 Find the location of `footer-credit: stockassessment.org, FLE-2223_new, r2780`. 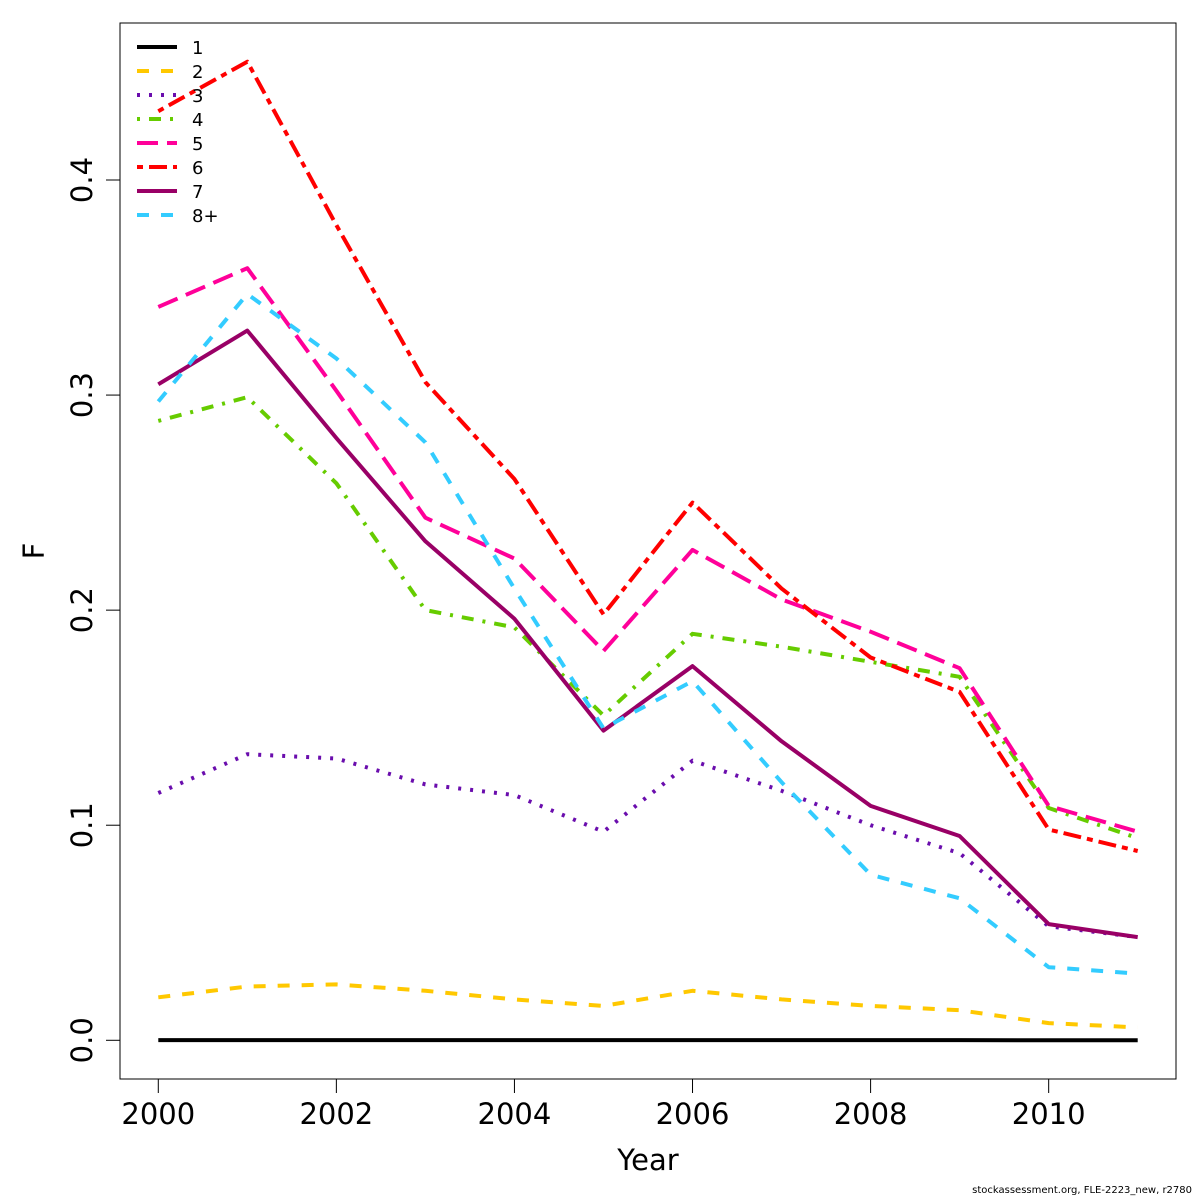

footer-credit: stockassessment.org, FLE-2223_new, r2780 is located at coordinates (1082, 1190).